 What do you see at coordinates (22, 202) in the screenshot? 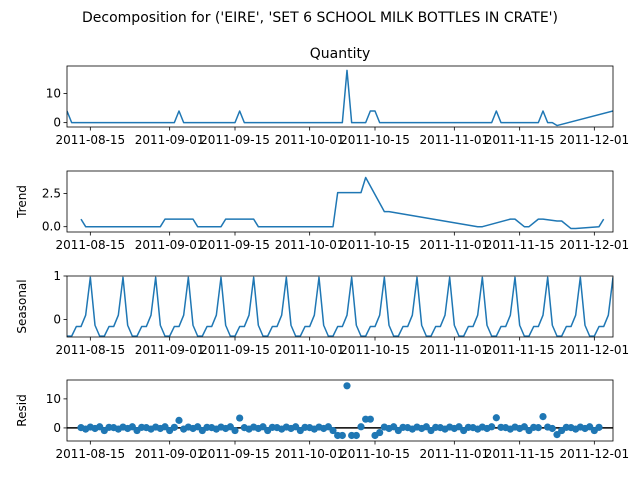
I see `y-axis-label: Trend` at bounding box center [22, 202].